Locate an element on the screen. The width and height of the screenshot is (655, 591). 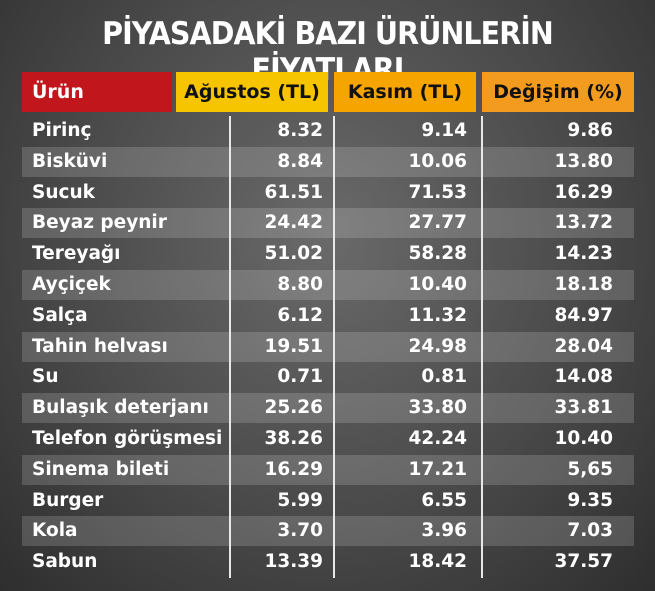
price-value: 9.86 is located at coordinates (590, 130).